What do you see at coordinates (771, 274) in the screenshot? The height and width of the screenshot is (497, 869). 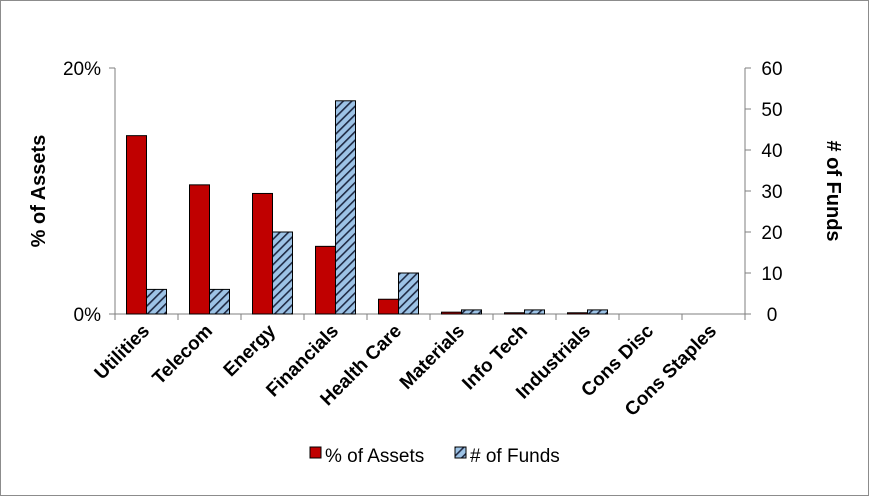 I see `right-tick-label: 10` at bounding box center [771, 274].